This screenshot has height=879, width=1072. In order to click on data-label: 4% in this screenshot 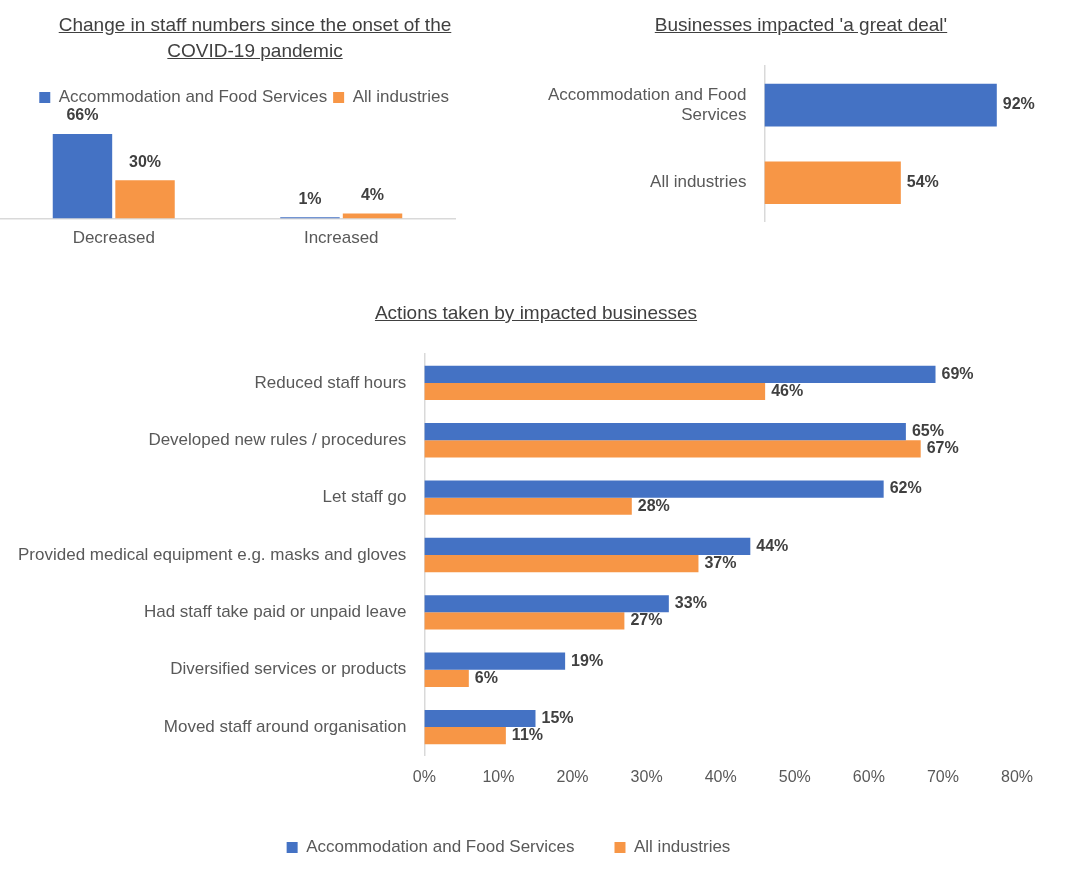, I will do `click(372, 195)`.